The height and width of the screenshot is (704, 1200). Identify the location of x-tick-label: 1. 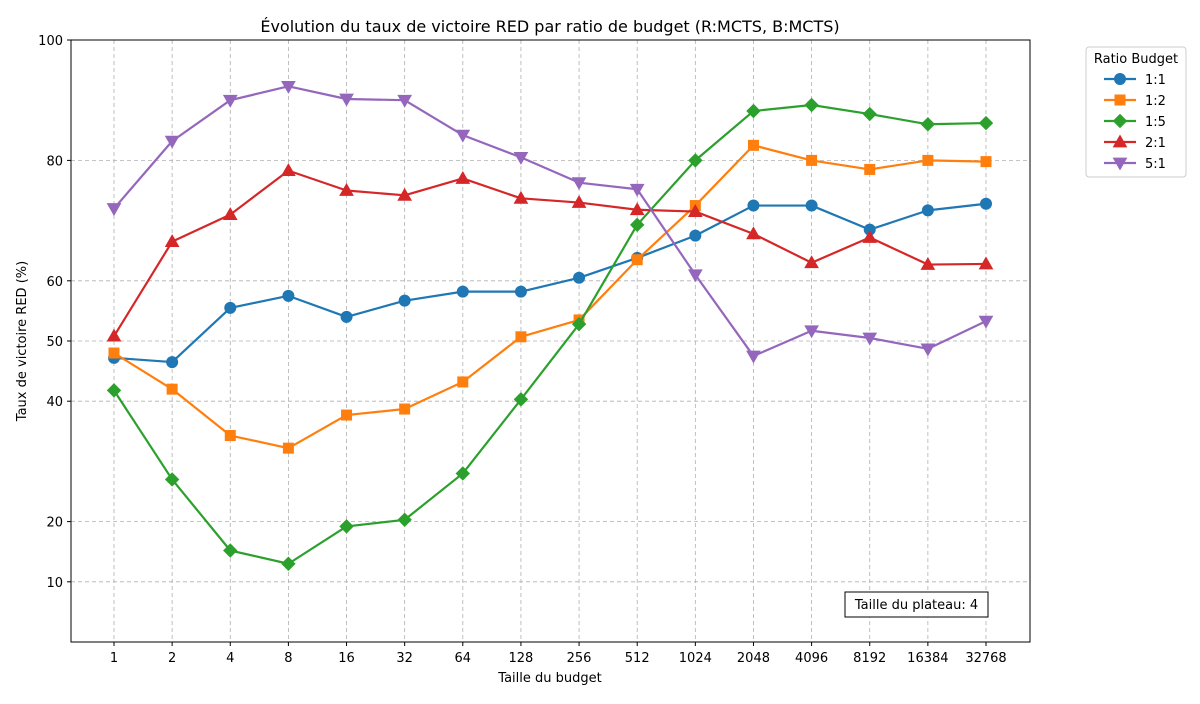
(114, 658).